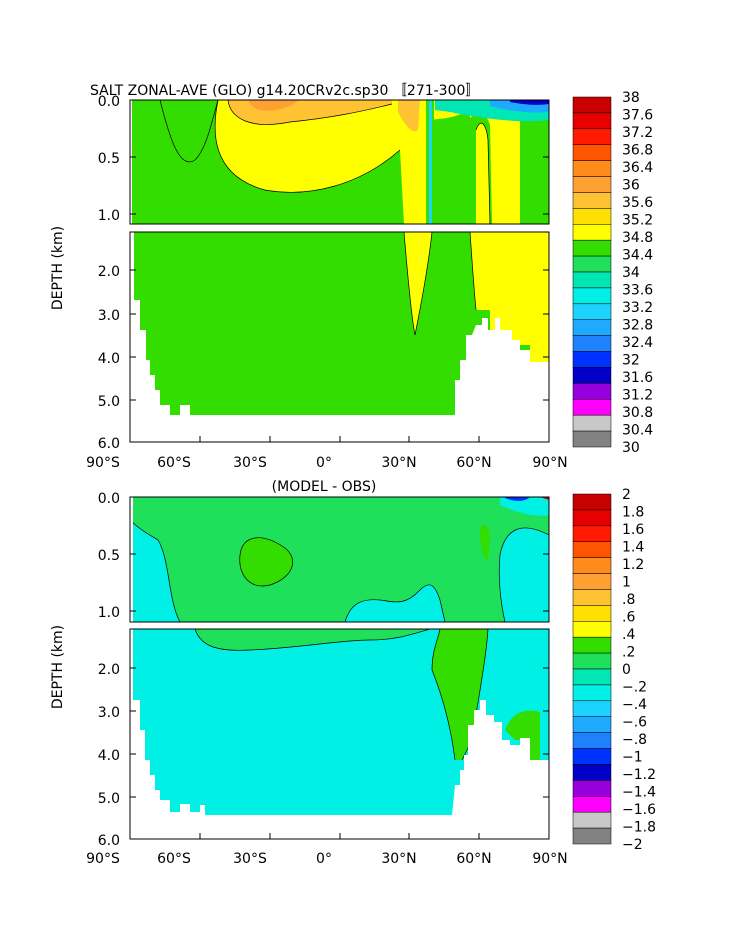 This screenshot has width=733, height=945. I want to click on colorbar-tick-label: −1, so click(632, 758).